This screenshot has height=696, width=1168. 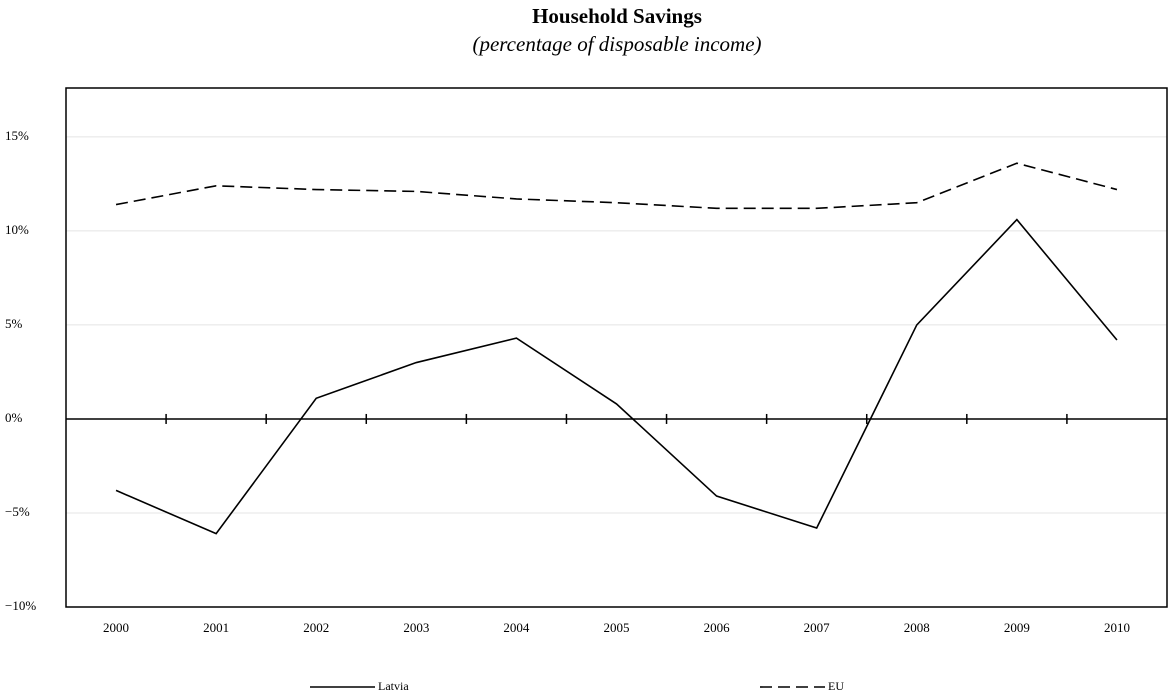 What do you see at coordinates (717, 627) in the screenshot?
I see `x-tick-label: 2006` at bounding box center [717, 627].